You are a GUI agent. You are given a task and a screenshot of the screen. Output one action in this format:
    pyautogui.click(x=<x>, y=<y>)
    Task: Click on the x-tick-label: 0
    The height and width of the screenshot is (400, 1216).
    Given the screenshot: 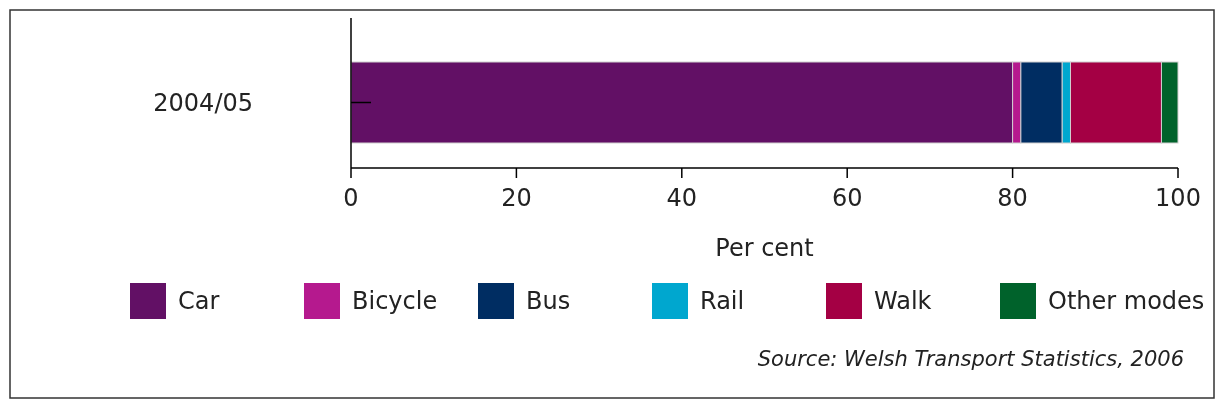 What is the action you would take?
    pyautogui.click(x=351, y=198)
    